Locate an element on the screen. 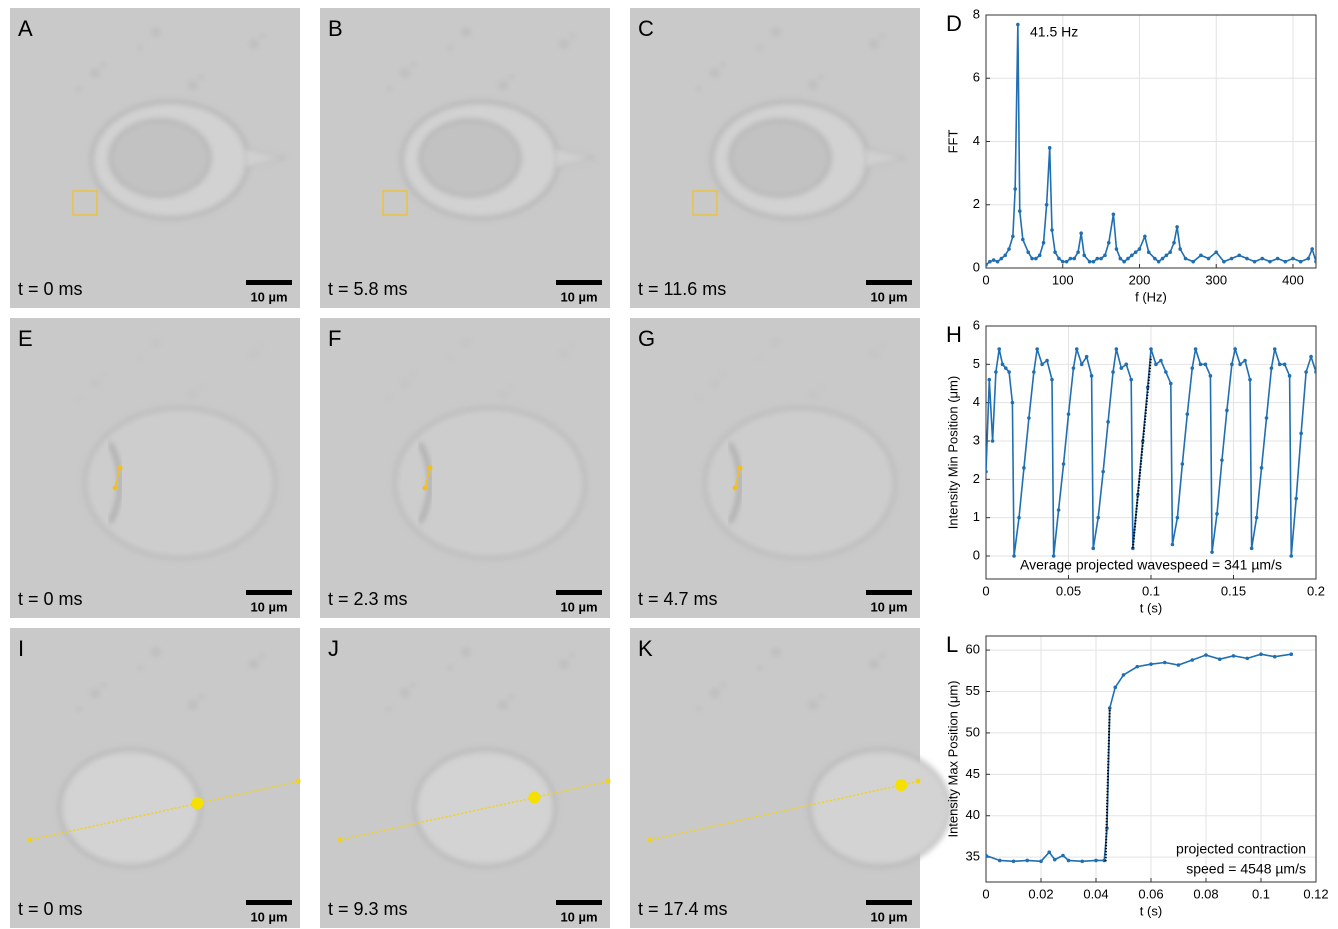 The width and height of the screenshot is (1338, 929). tracked-point is located at coordinates (901, 785).